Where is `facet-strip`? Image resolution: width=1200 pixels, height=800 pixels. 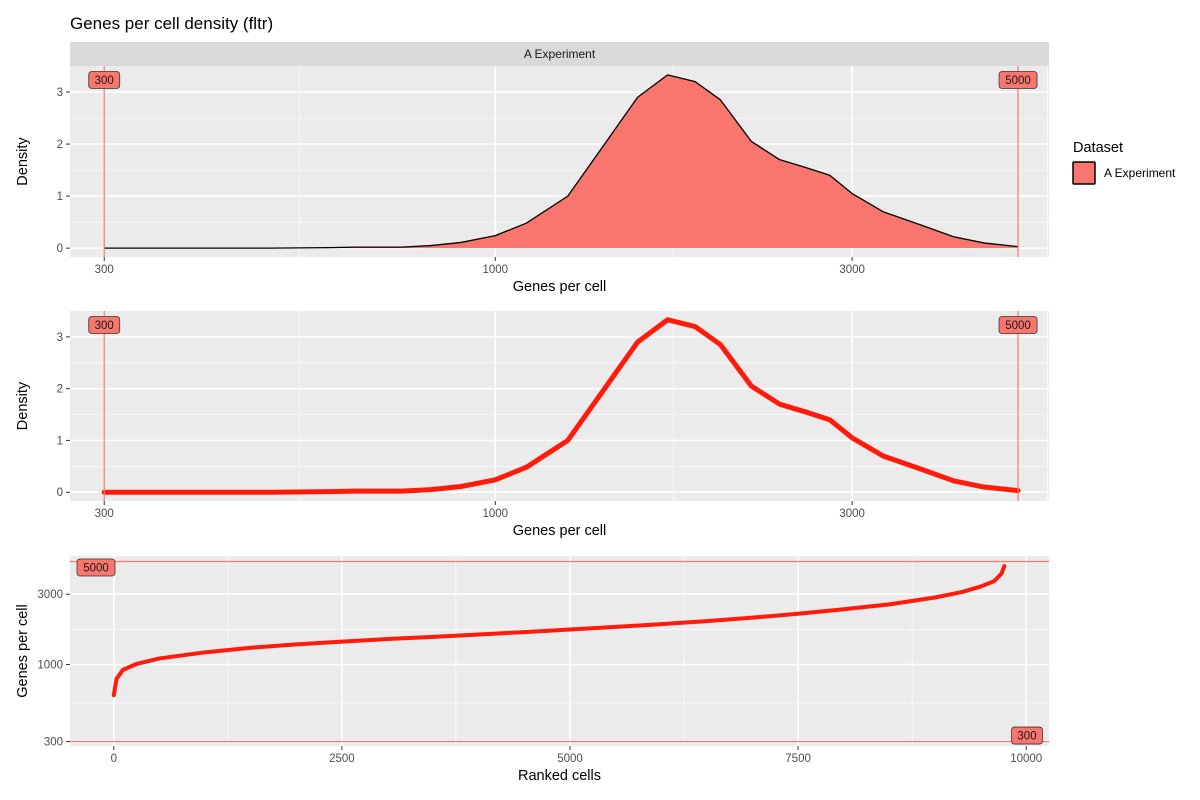 facet-strip is located at coordinates (559, 54).